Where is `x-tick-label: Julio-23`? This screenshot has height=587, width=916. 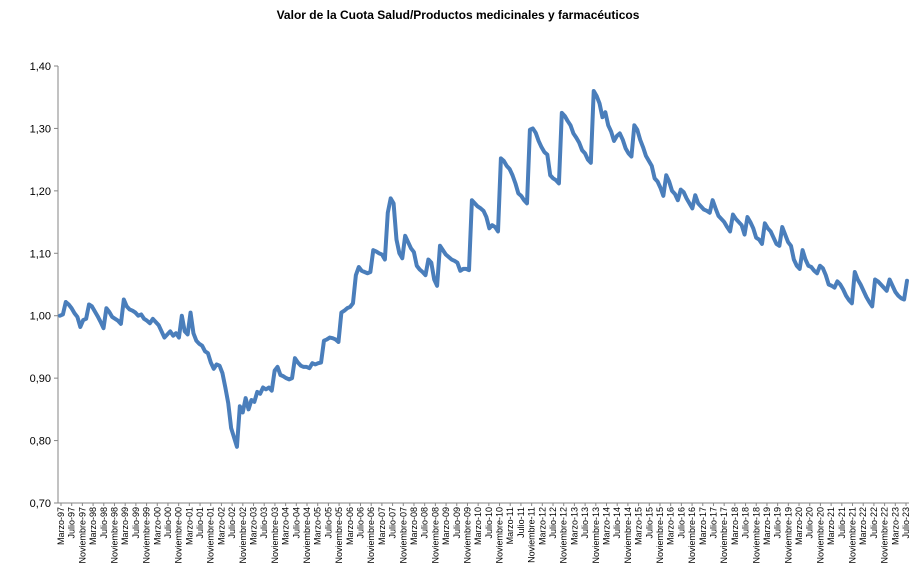 x-tick-label: Julio-23 is located at coordinates (906, 523).